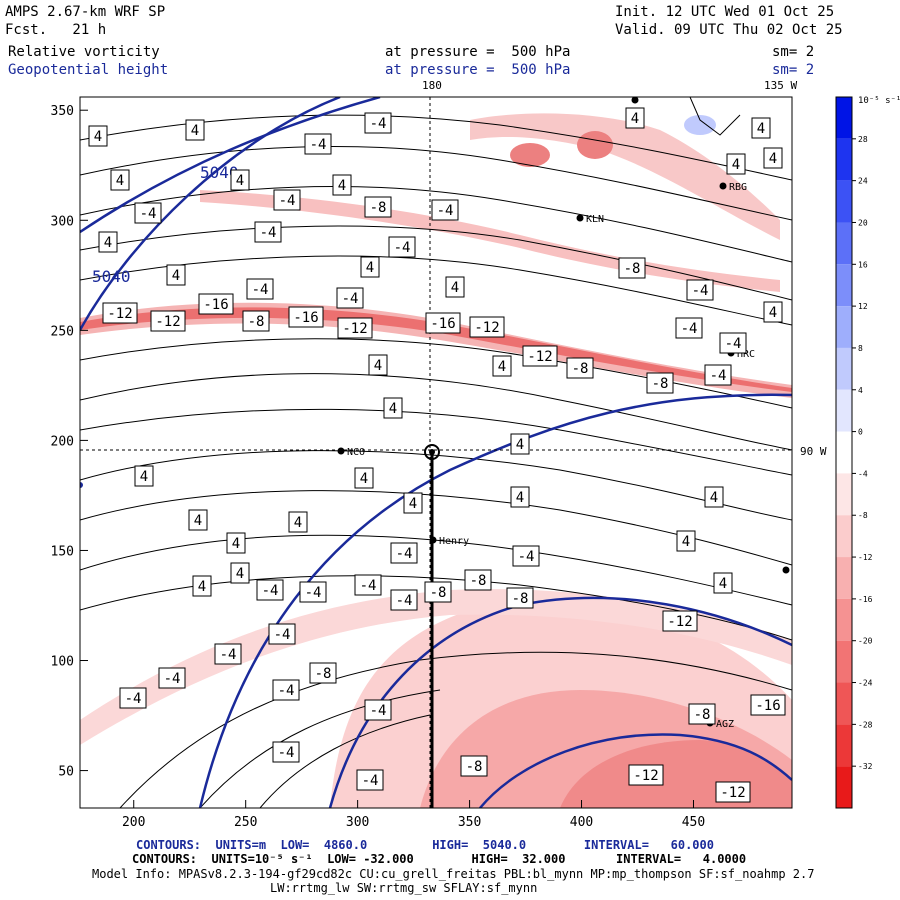  What do you see at coordinates (356, 452) in the screenshot?
I see `station-label: NCO` at bounding box center [356, 452].